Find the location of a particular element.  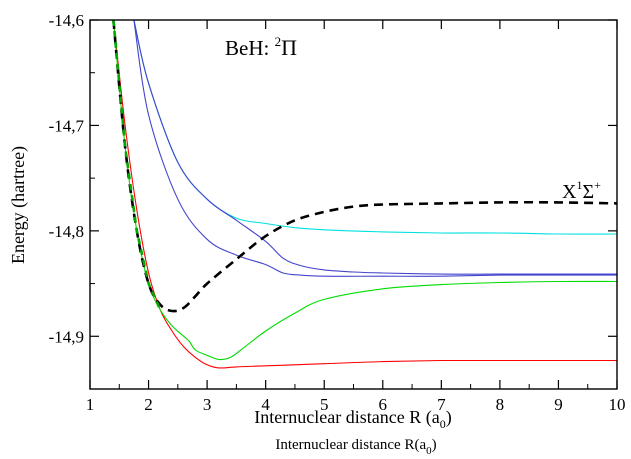

x-axis-title-secondary: Internuclear distance R(a0) is located at coordinates (355, 447).